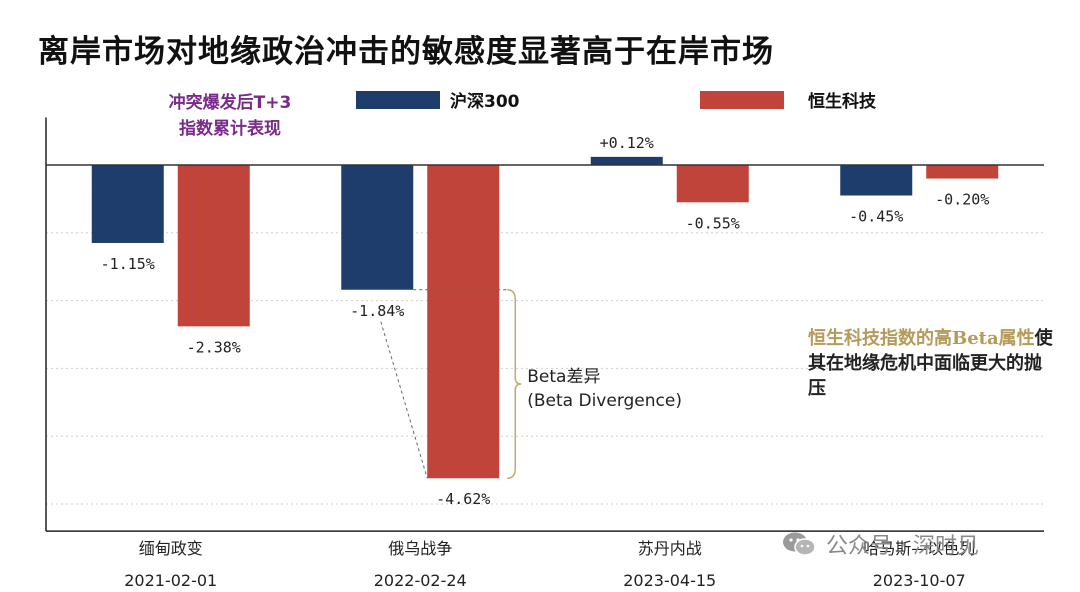 Image resolution: width=1080 pixels, height=592 pixels. Describe the element at coordinates (230, 116) in the screenshot. I see `chart-subtitle: 冲突爆发后T+3 指数累计表现` at that location.